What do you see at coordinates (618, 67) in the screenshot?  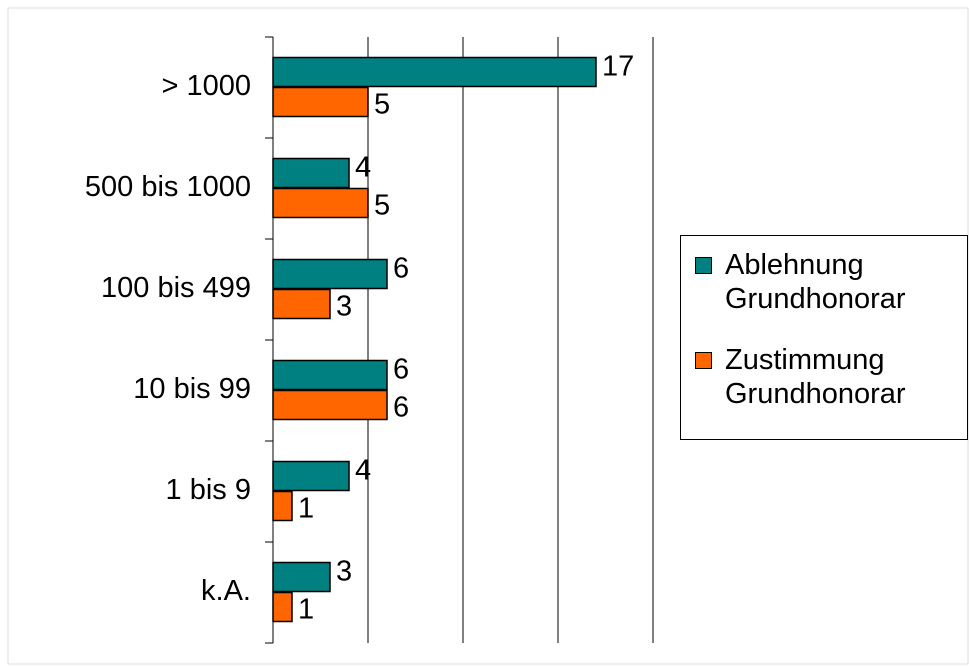 I see `data-label: 17` at bounding box center [618, 67].